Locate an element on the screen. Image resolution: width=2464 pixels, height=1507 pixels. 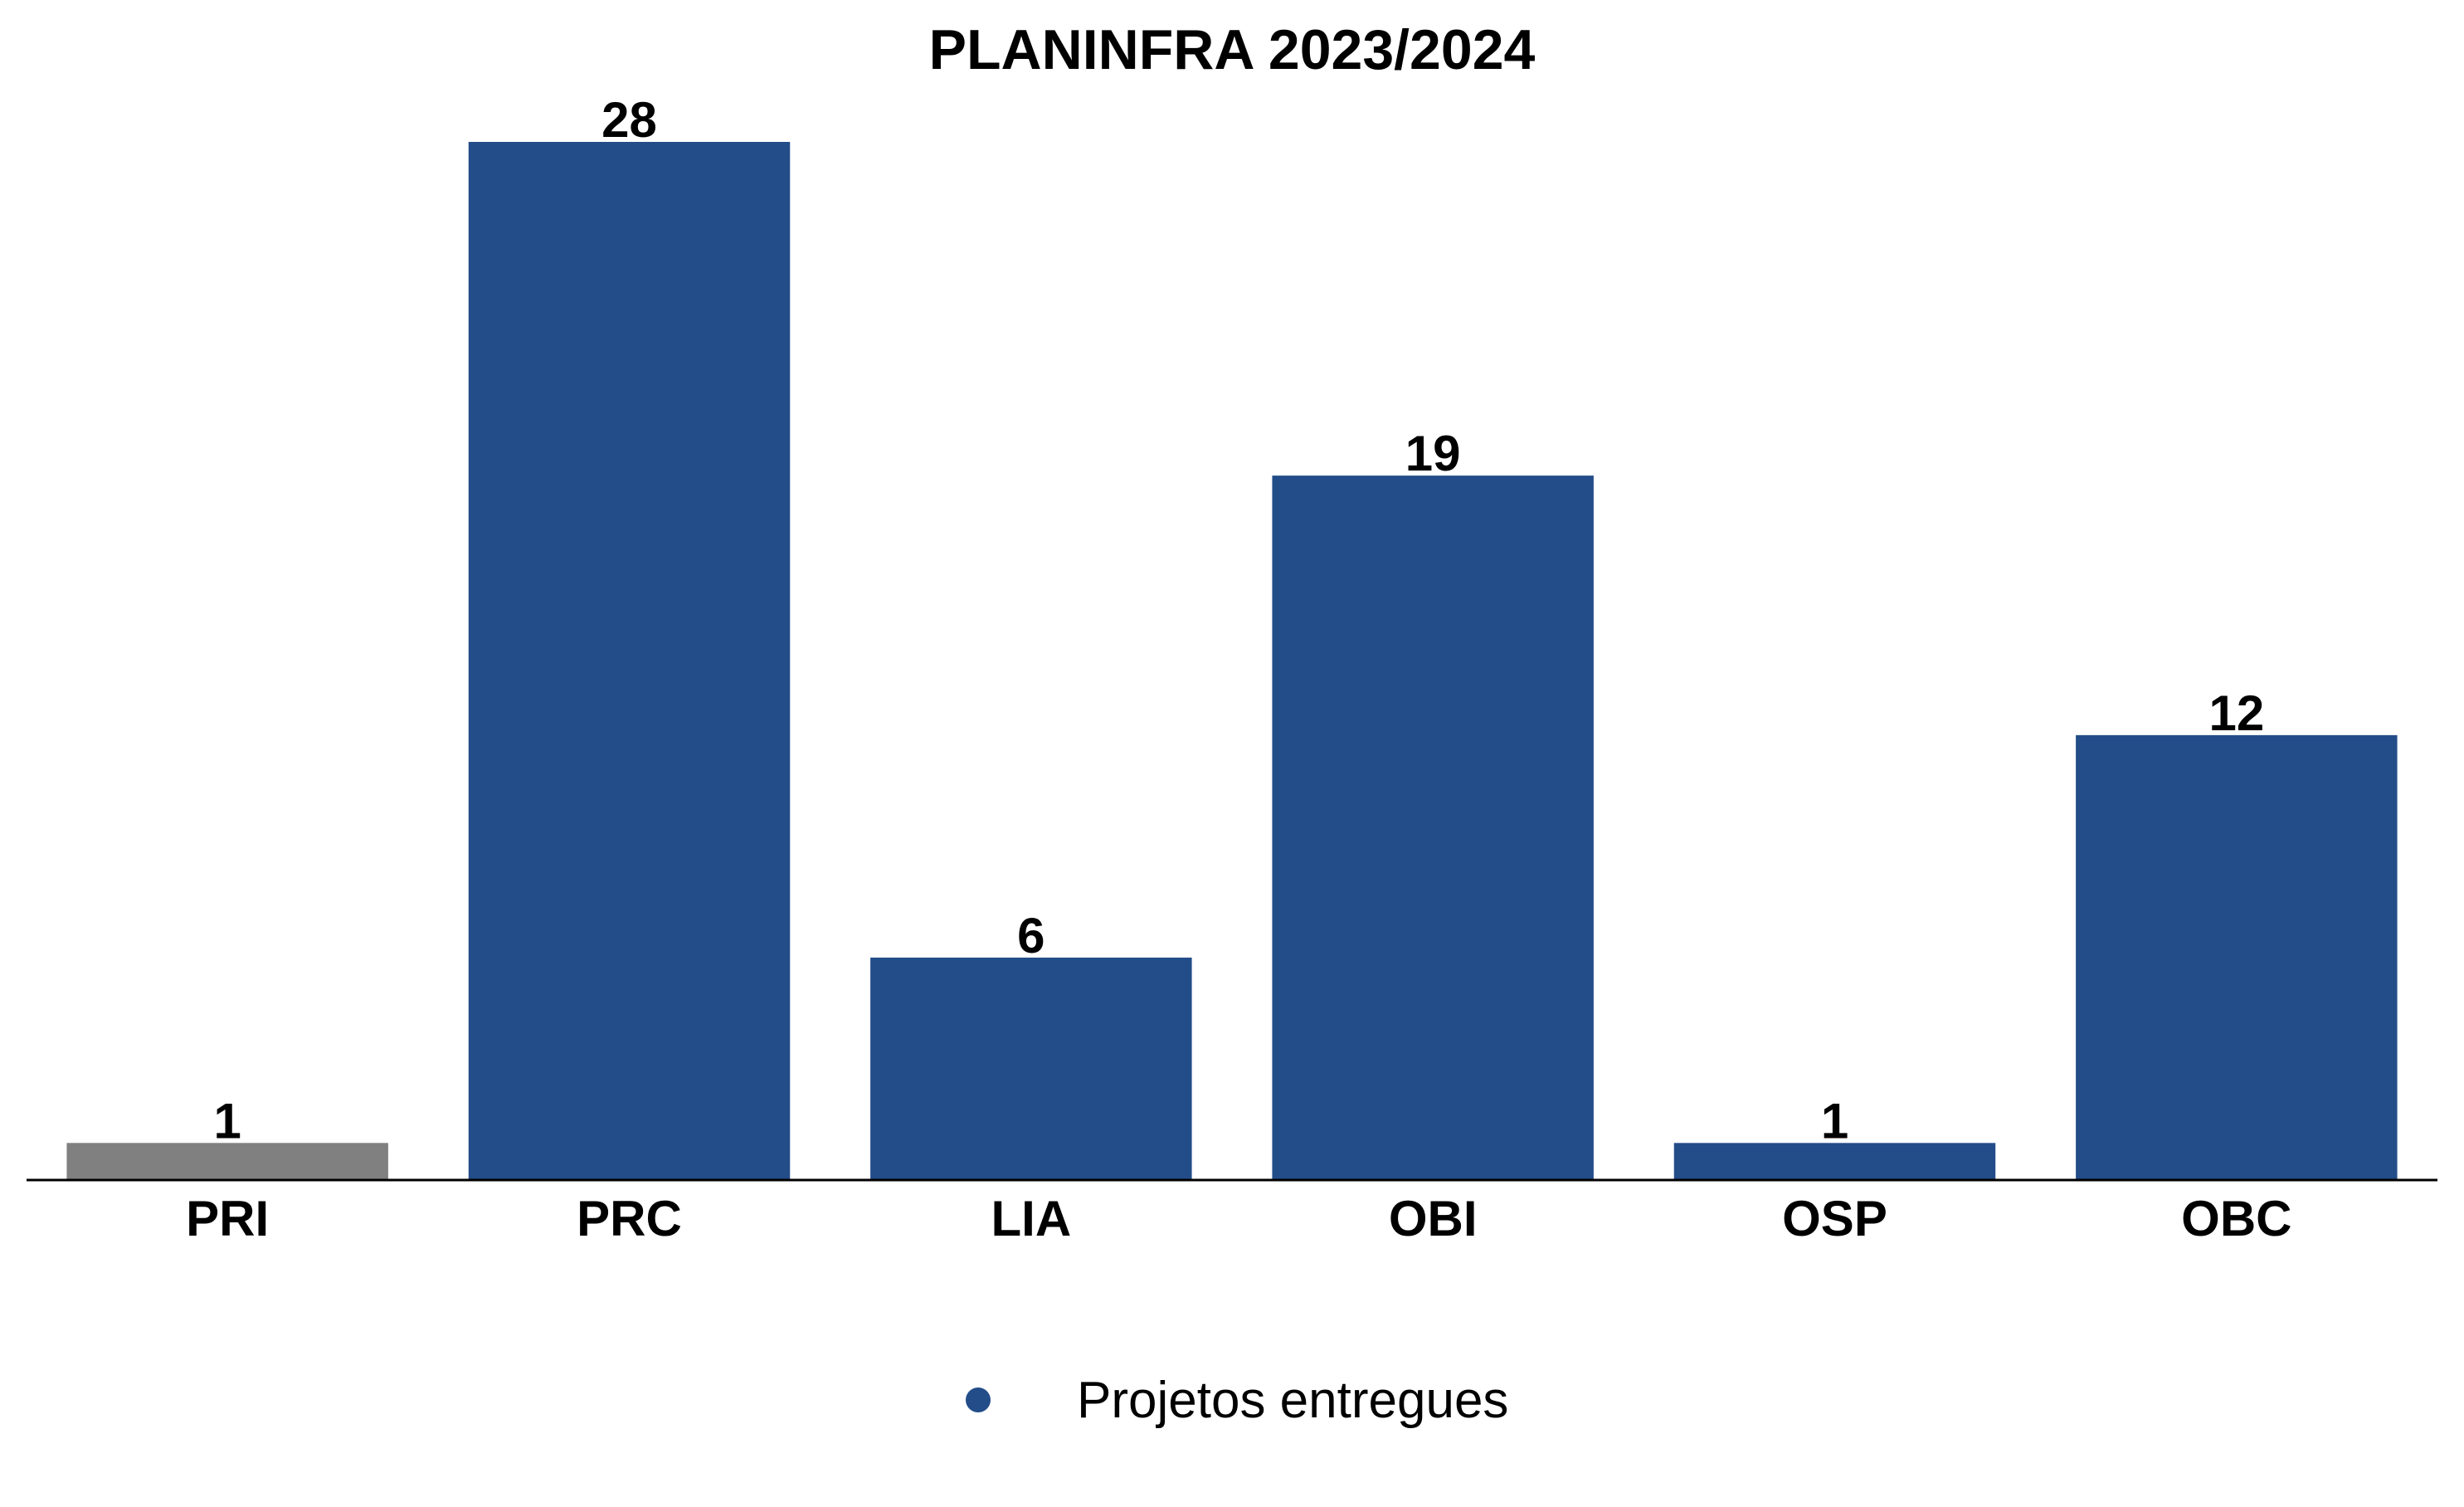
bar-prc is located at coordinates (629, 661).